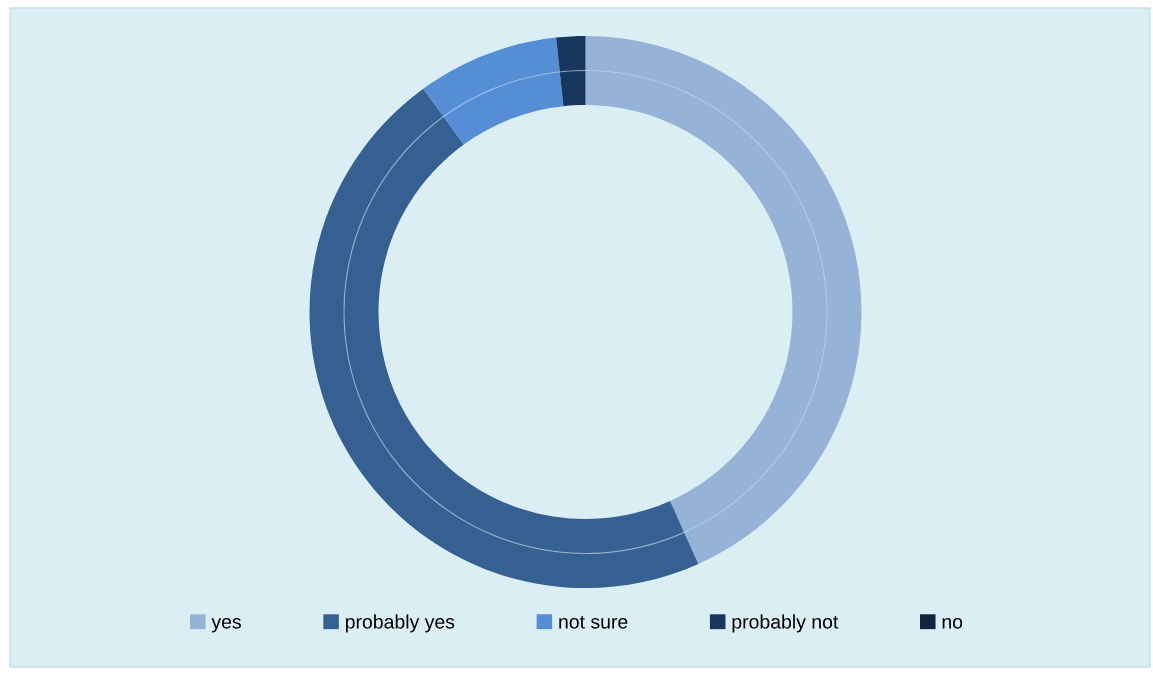 Image resolution: width=1153 pixels, height=675 pixels. Describe the element at coordinates (785, 623) in the screenshot. I see `legend-label: probably not` at that location.